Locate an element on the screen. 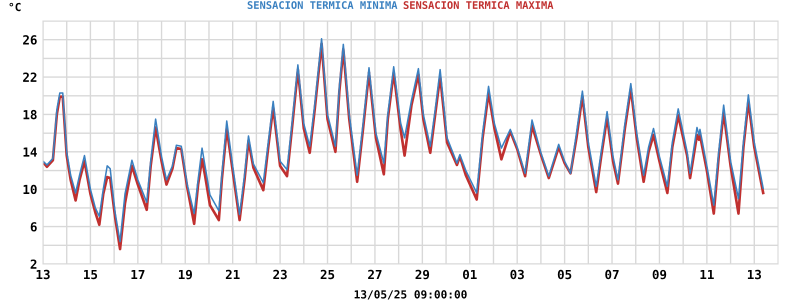 The width and height of the screenshot is (800, 300). y-tick-label: 18 is located at coordinates (30, 115).